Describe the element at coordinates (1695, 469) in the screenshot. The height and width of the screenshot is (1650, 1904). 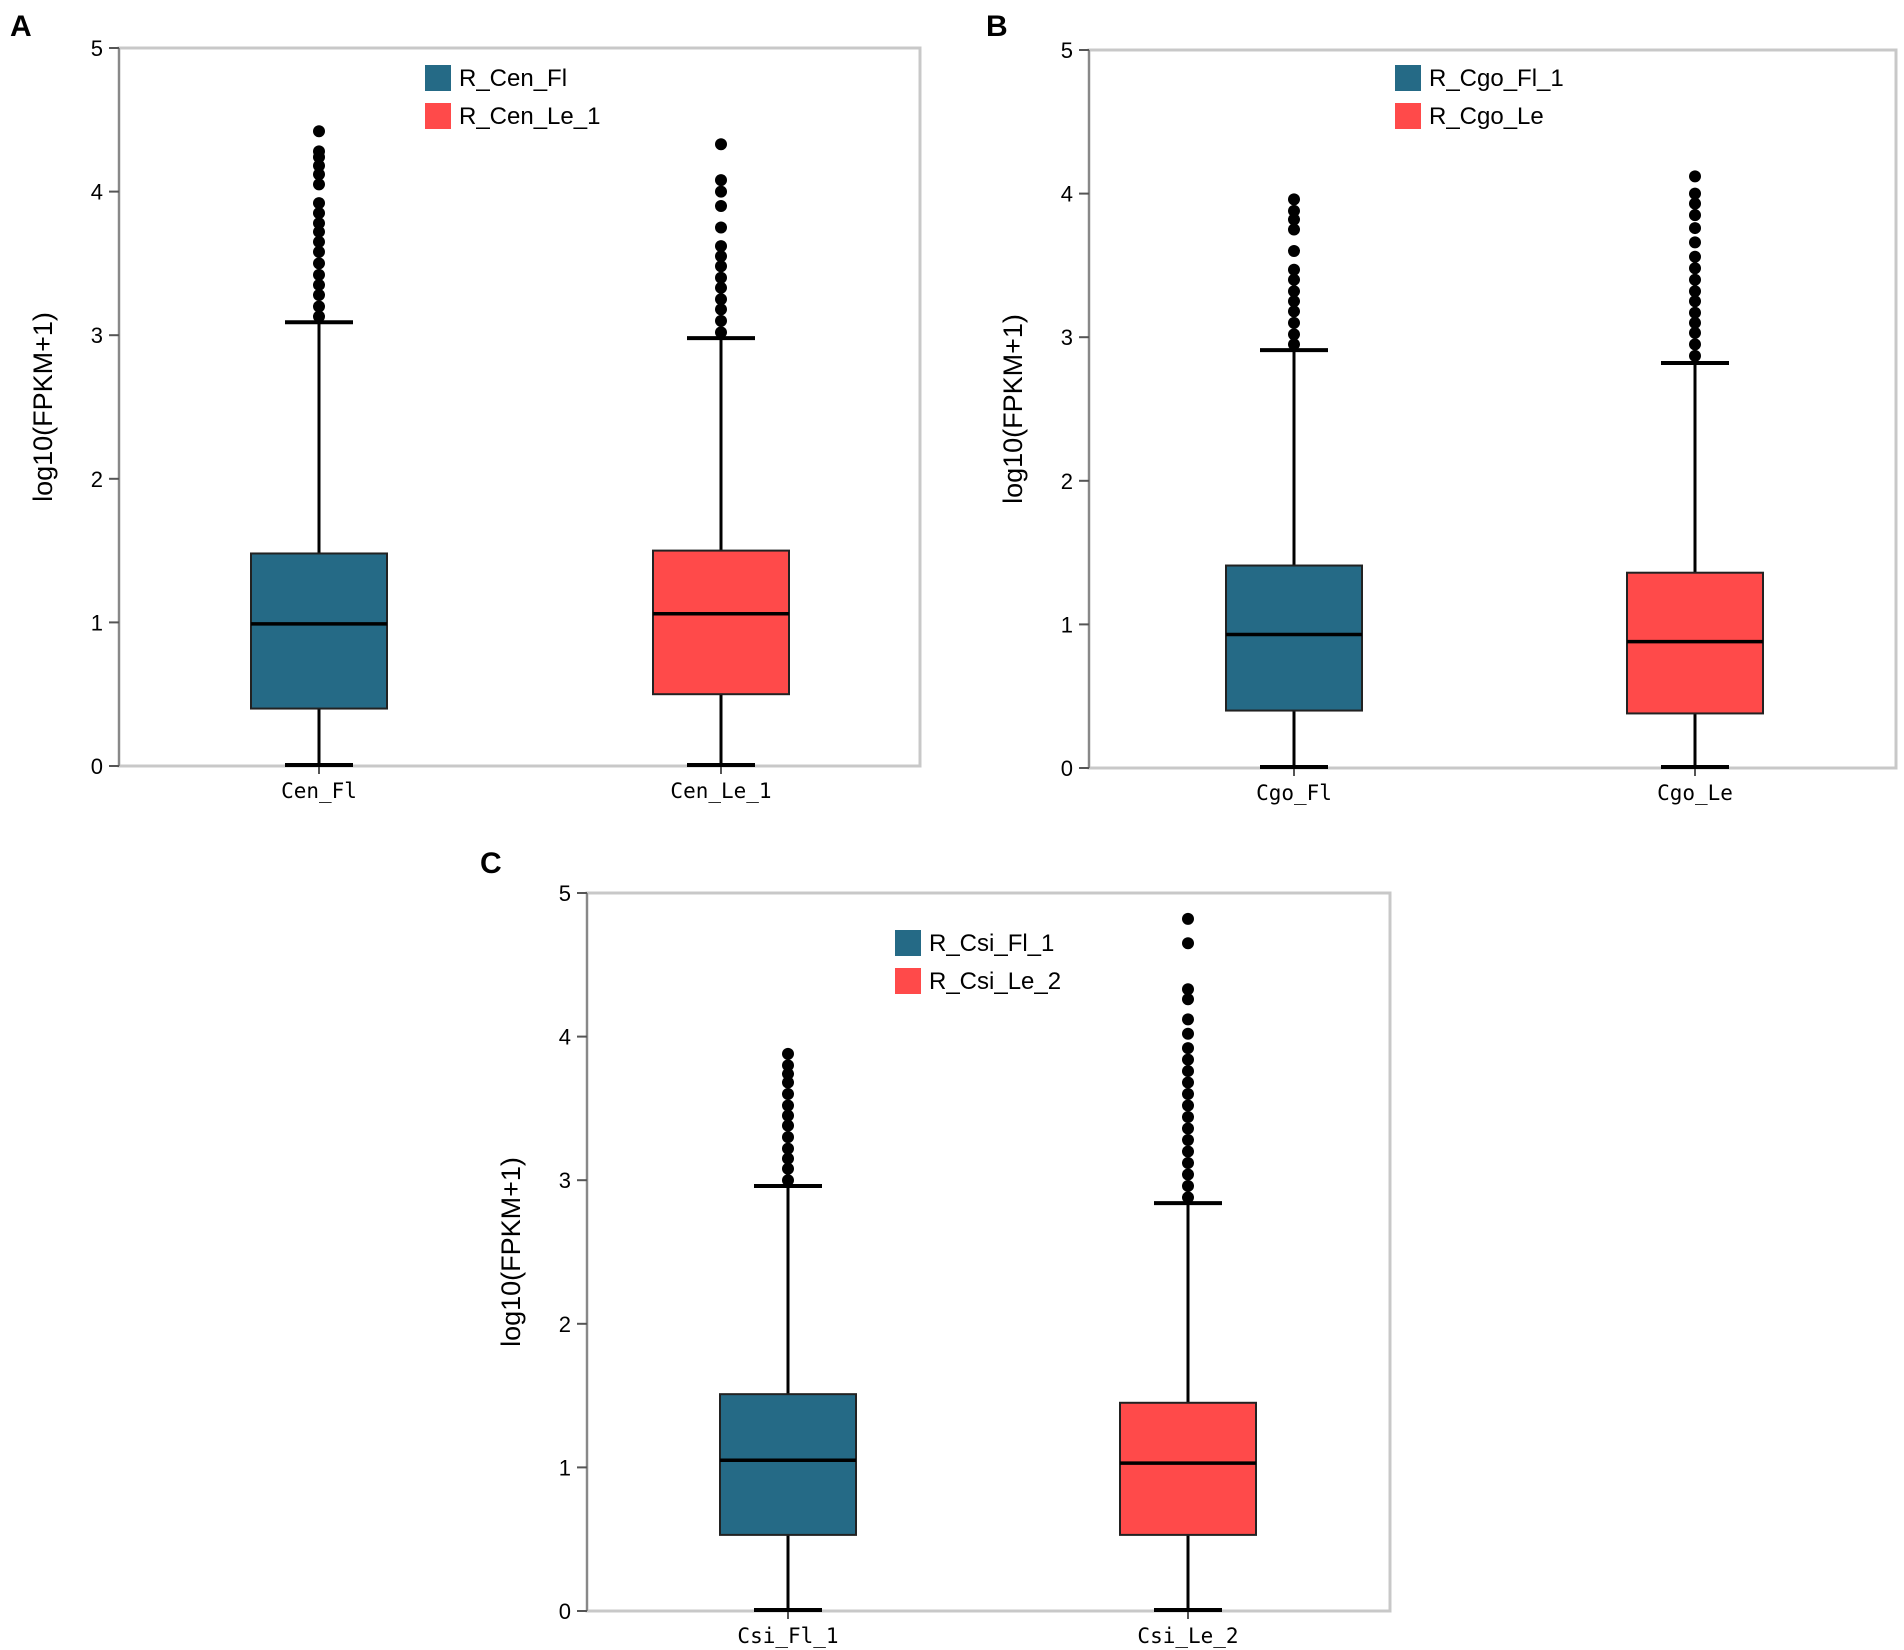
I see `box-r-cgo-le` at that location.